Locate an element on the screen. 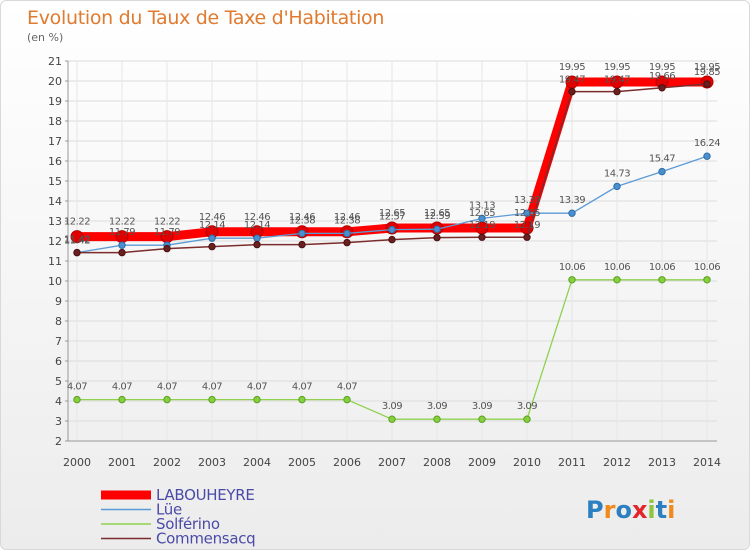 Image resolution: width=750 pixels, height=550 pixels. y-tick-label: 17 is located at coordinates (55, 141).